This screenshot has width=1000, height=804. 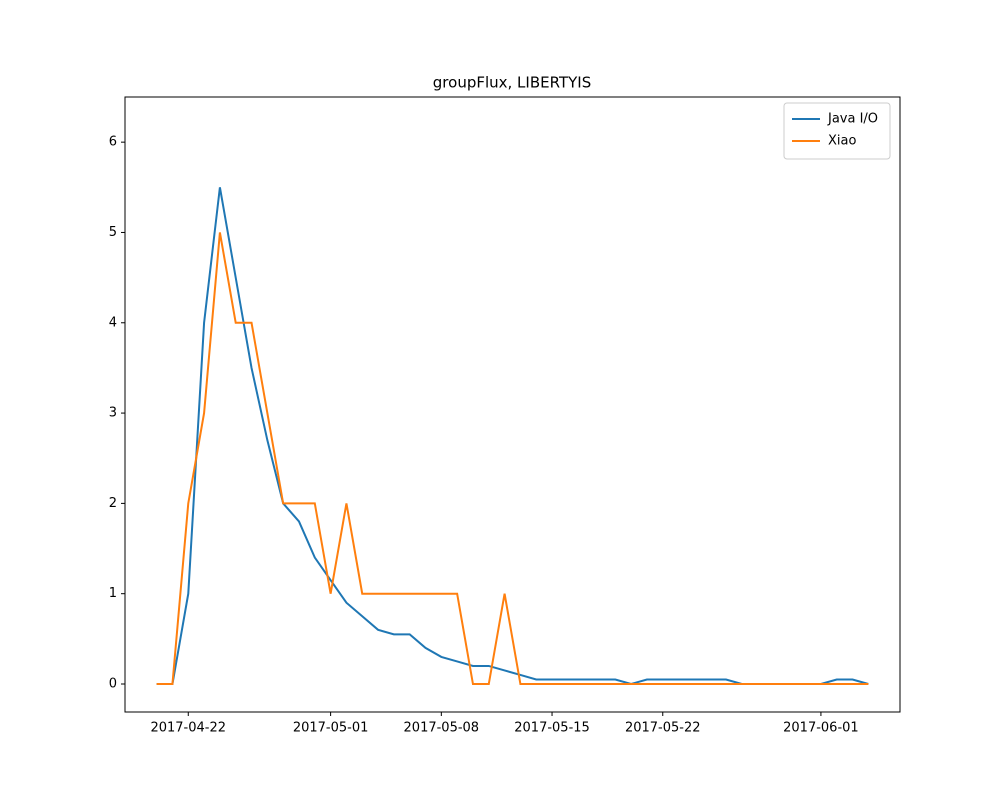 I want to click on legend-label: Java I/O, so click(x=852, y=119).